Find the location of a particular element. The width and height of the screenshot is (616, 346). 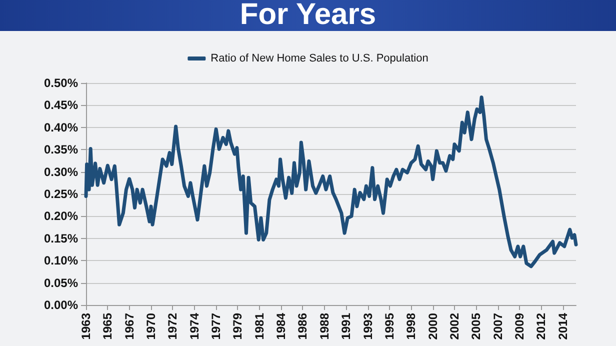

x-tick-label: 1977 is located at coordinates (216, 326).